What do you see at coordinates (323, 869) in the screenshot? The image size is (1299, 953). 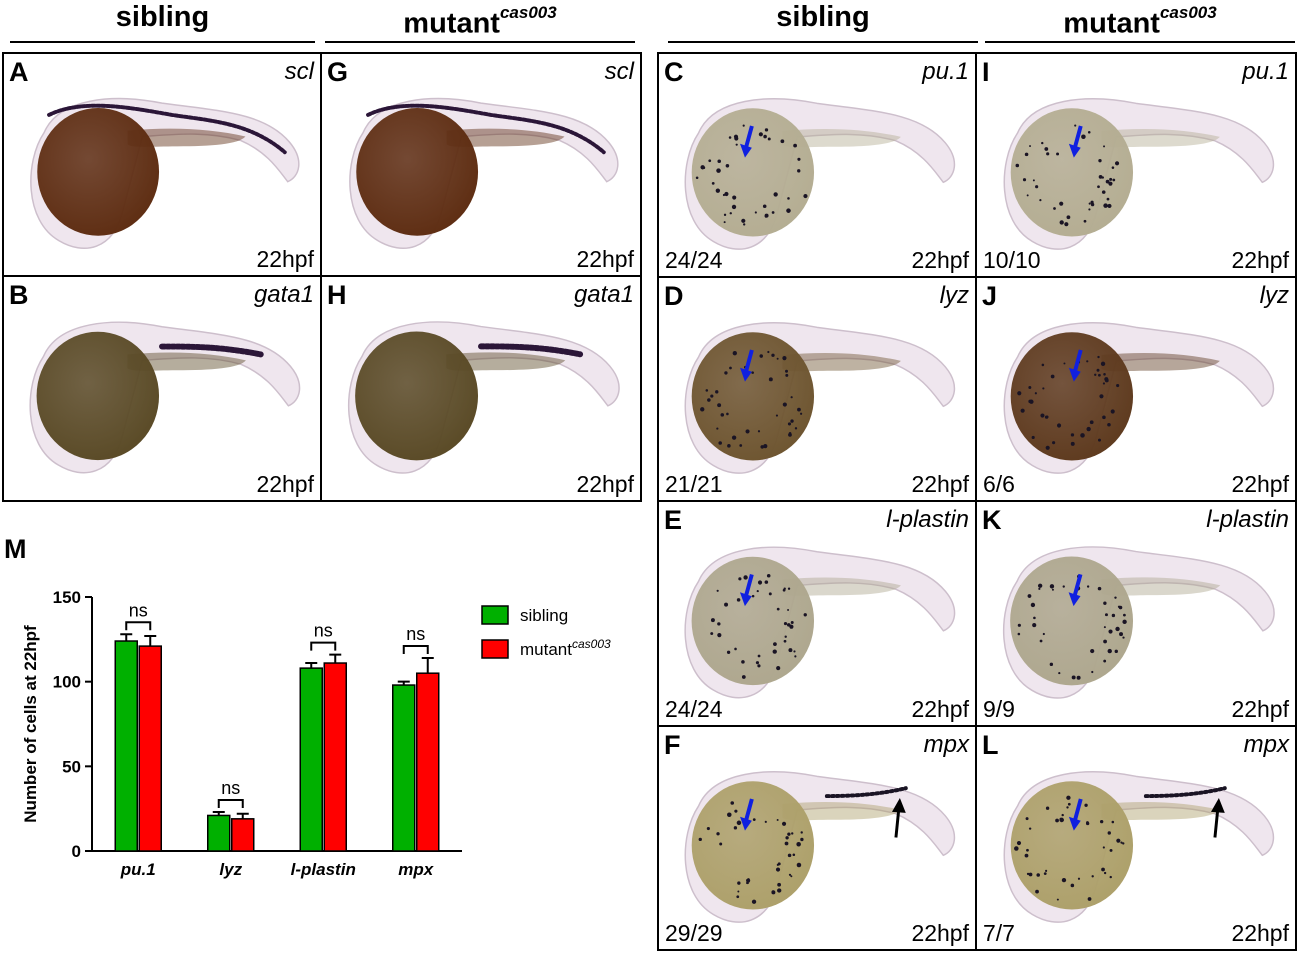 I see `x-tick-label: l-plastin` at bounding box center [323, 869].